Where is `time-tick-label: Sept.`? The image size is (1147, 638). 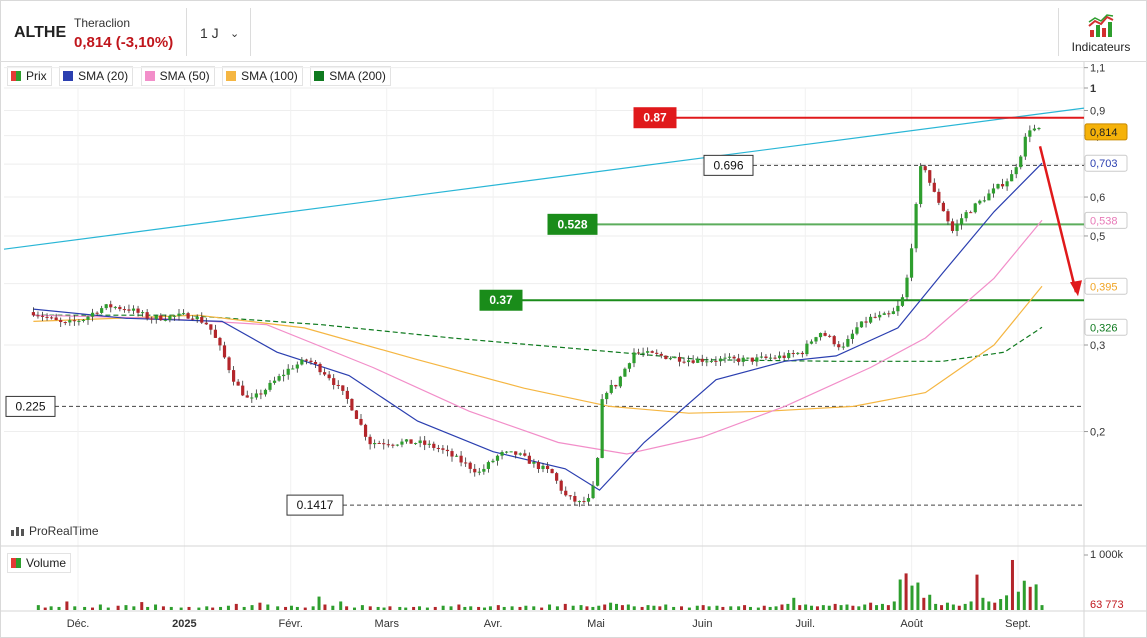 time-tick-label: Sept. is located at coordinates (1018, 624).